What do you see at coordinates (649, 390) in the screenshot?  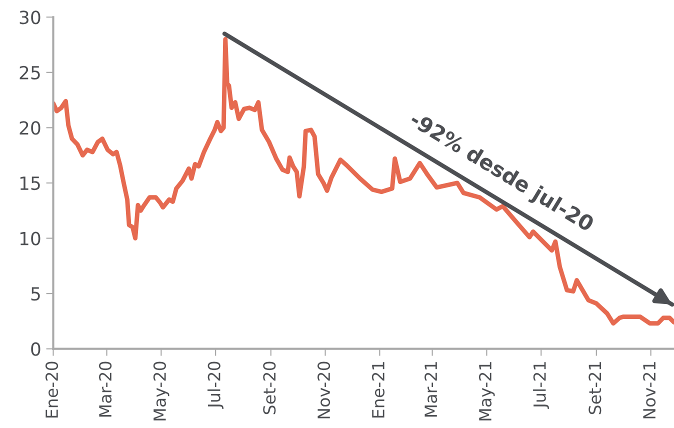 I see `x-tick-label: Nov-21` at bounding box center [649, 390].